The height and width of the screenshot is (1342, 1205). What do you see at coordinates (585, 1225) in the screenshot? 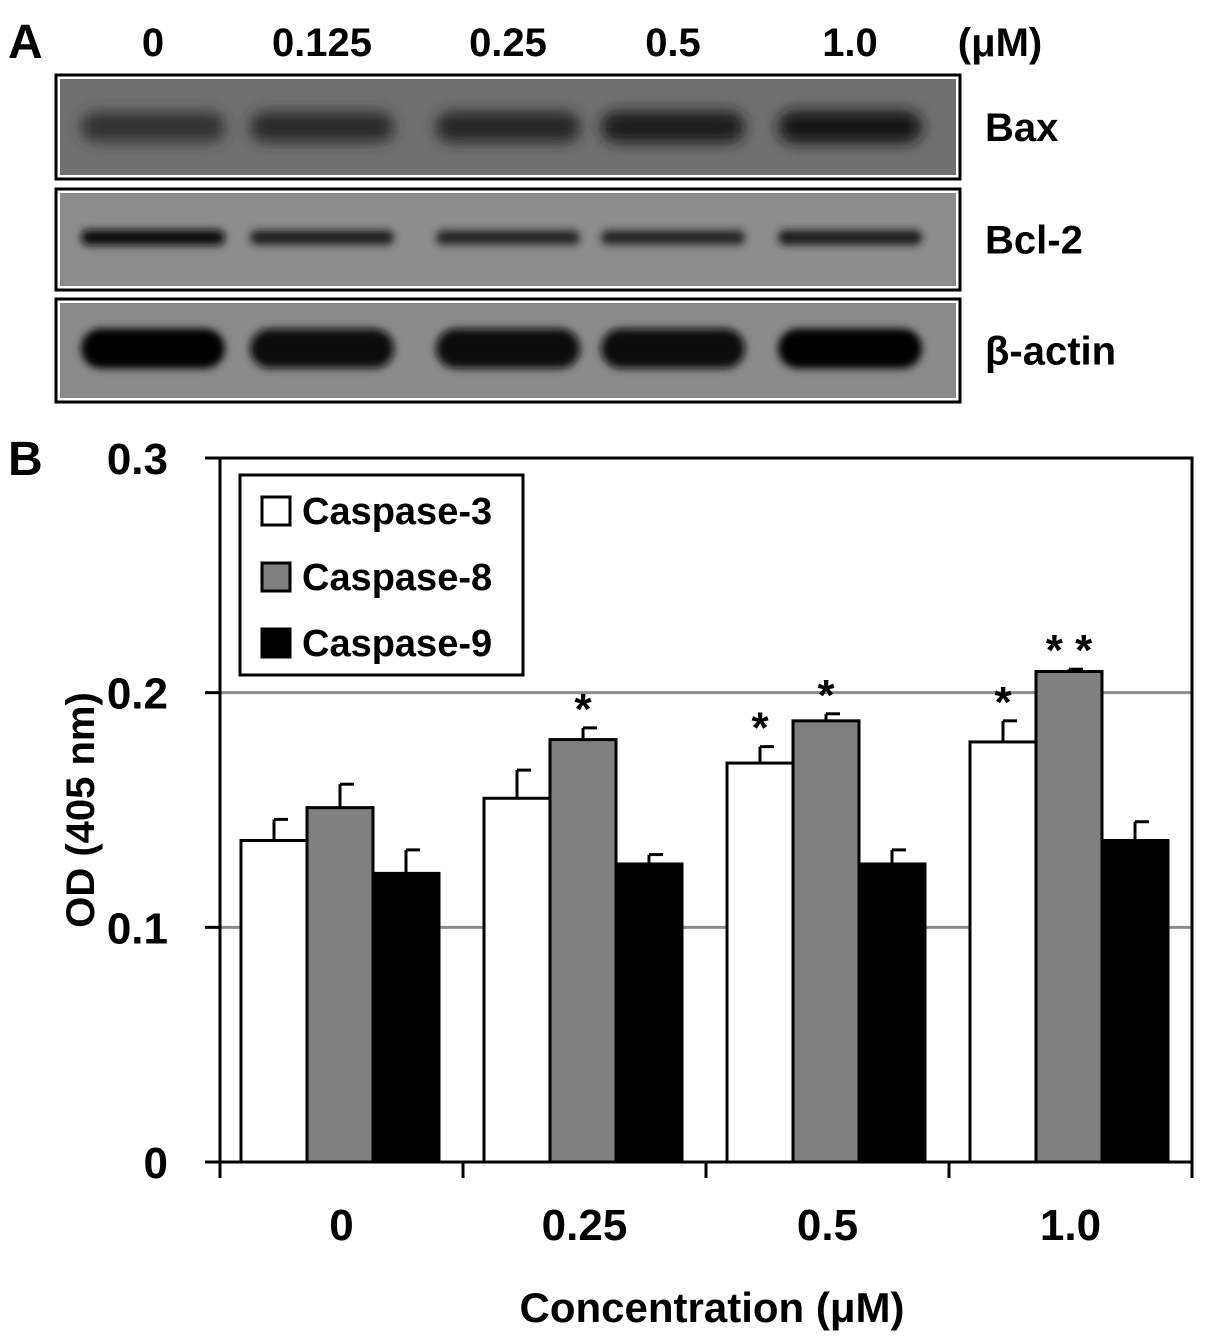
I see `x-tick-label: 0.25` at bounding box center [585, 1225].